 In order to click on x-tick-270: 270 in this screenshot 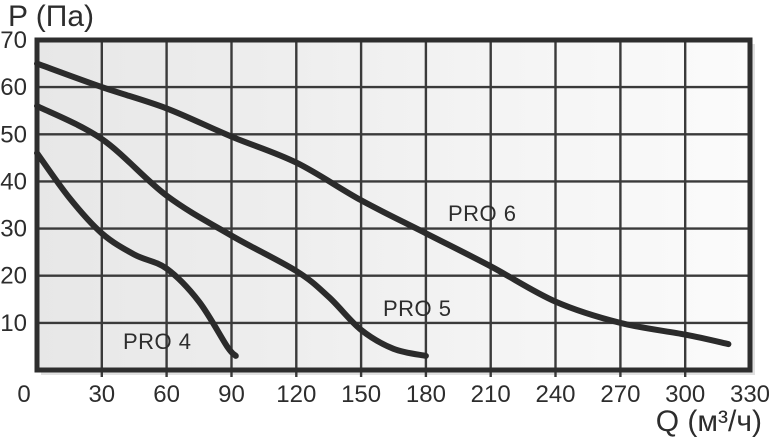, I will do `click(620, 394)`.